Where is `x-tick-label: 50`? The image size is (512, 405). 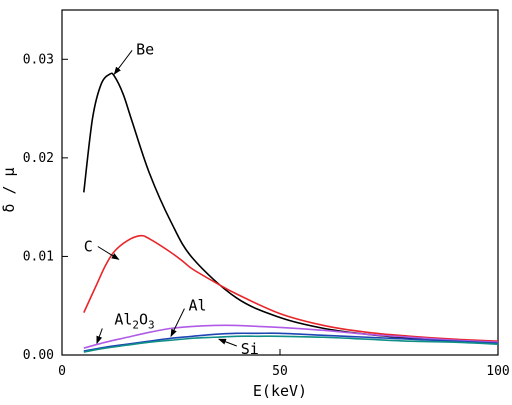 x-tick-label: 50 is located at coordinates (280, 371).